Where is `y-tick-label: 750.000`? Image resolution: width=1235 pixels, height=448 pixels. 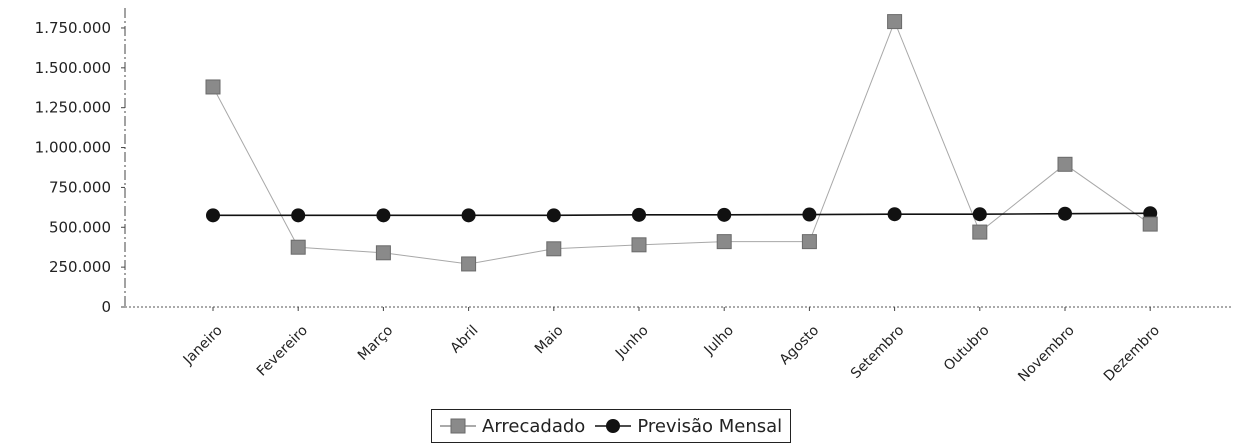
y-tick-label: 750.000 is located at coordinates (80, 187).